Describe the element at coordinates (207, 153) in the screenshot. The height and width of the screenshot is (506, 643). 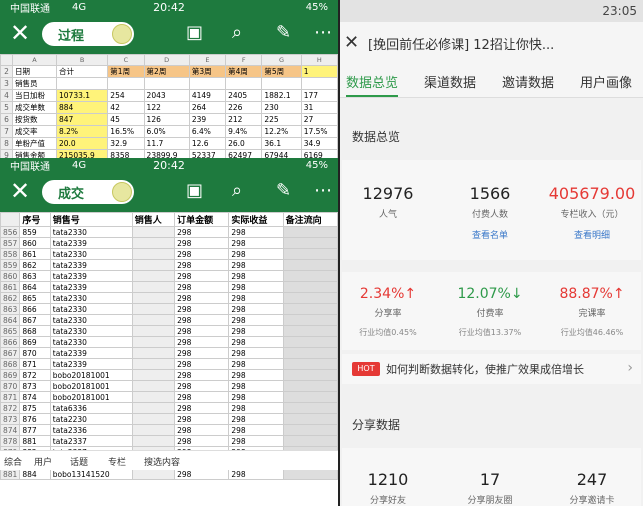
I see `table-cell: 52337` at that location.